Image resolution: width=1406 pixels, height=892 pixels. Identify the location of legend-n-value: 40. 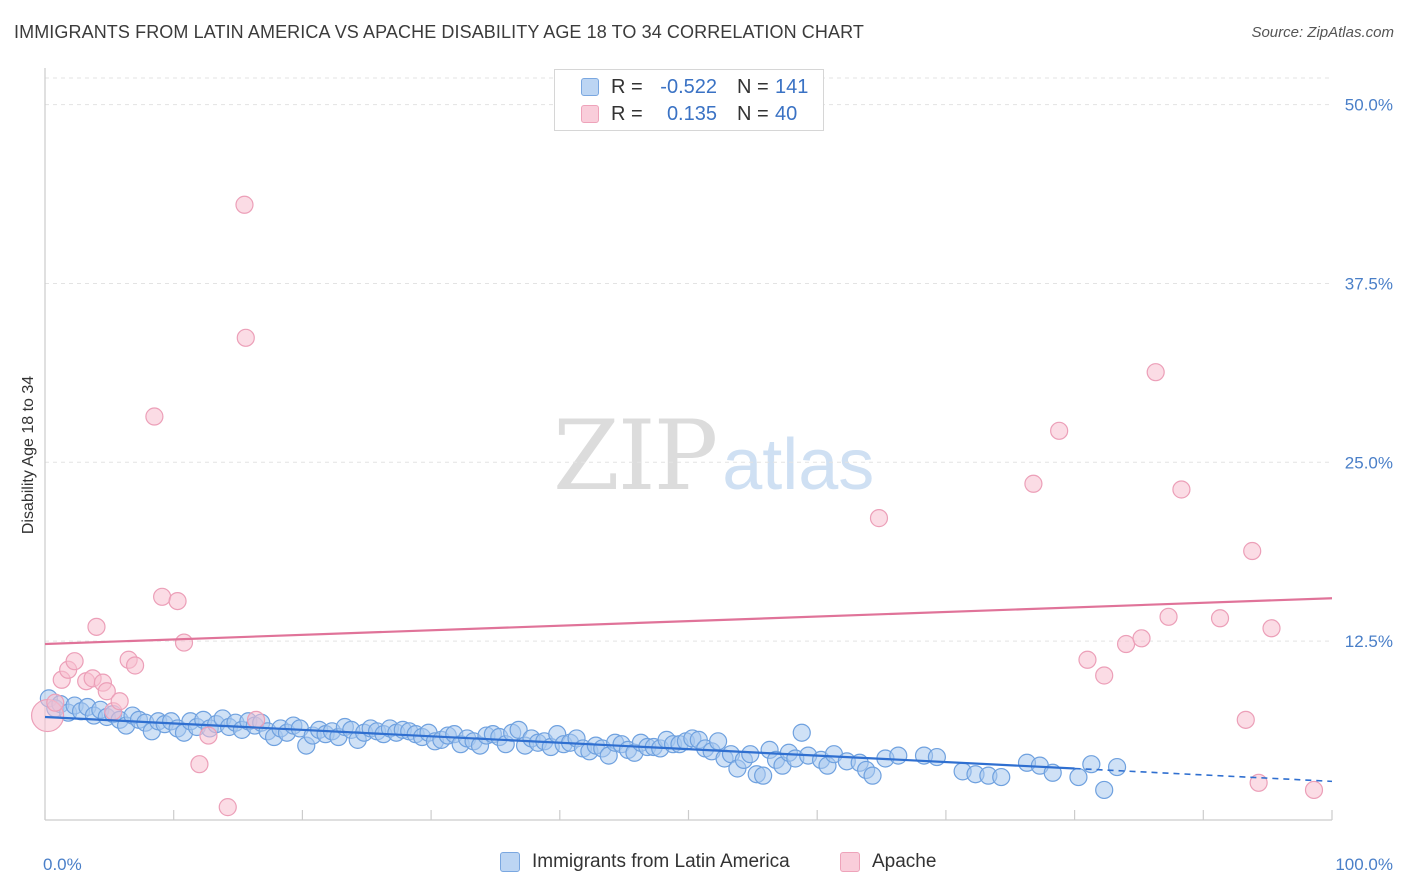
(786, 113).